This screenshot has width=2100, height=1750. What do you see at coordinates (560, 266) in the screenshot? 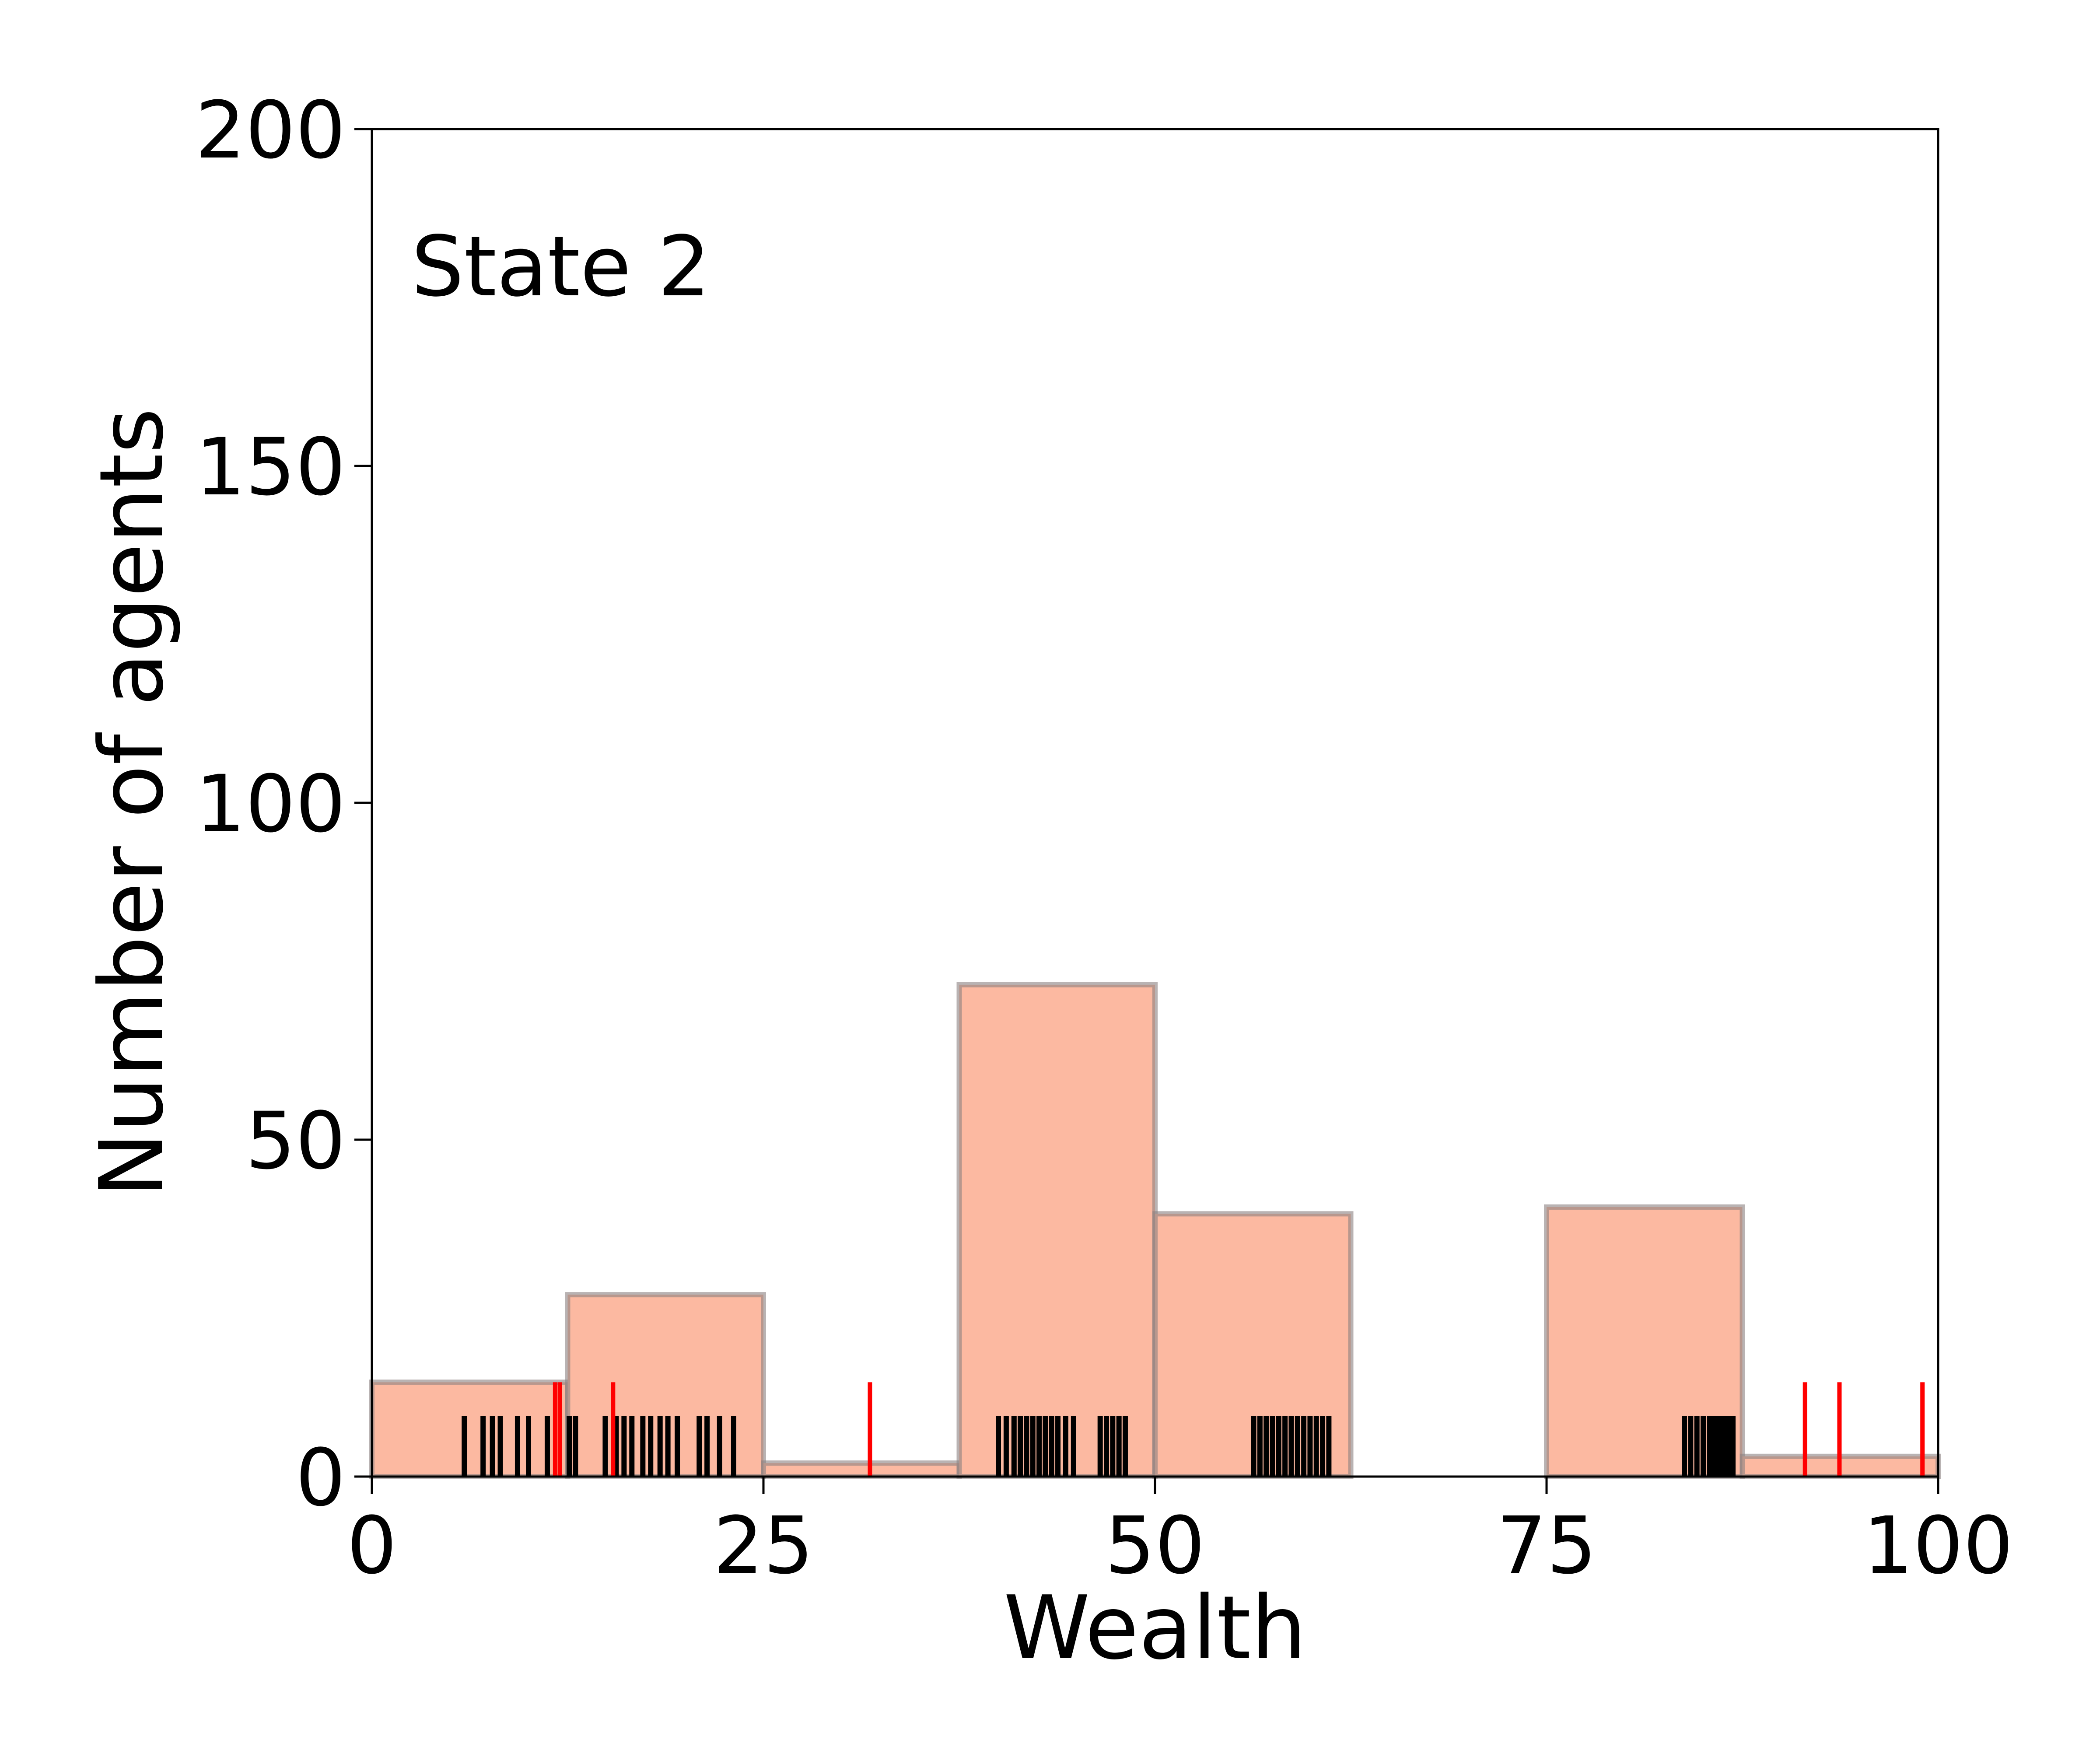
I see `annotation-label: State 2` at bounding box center [560, 266].